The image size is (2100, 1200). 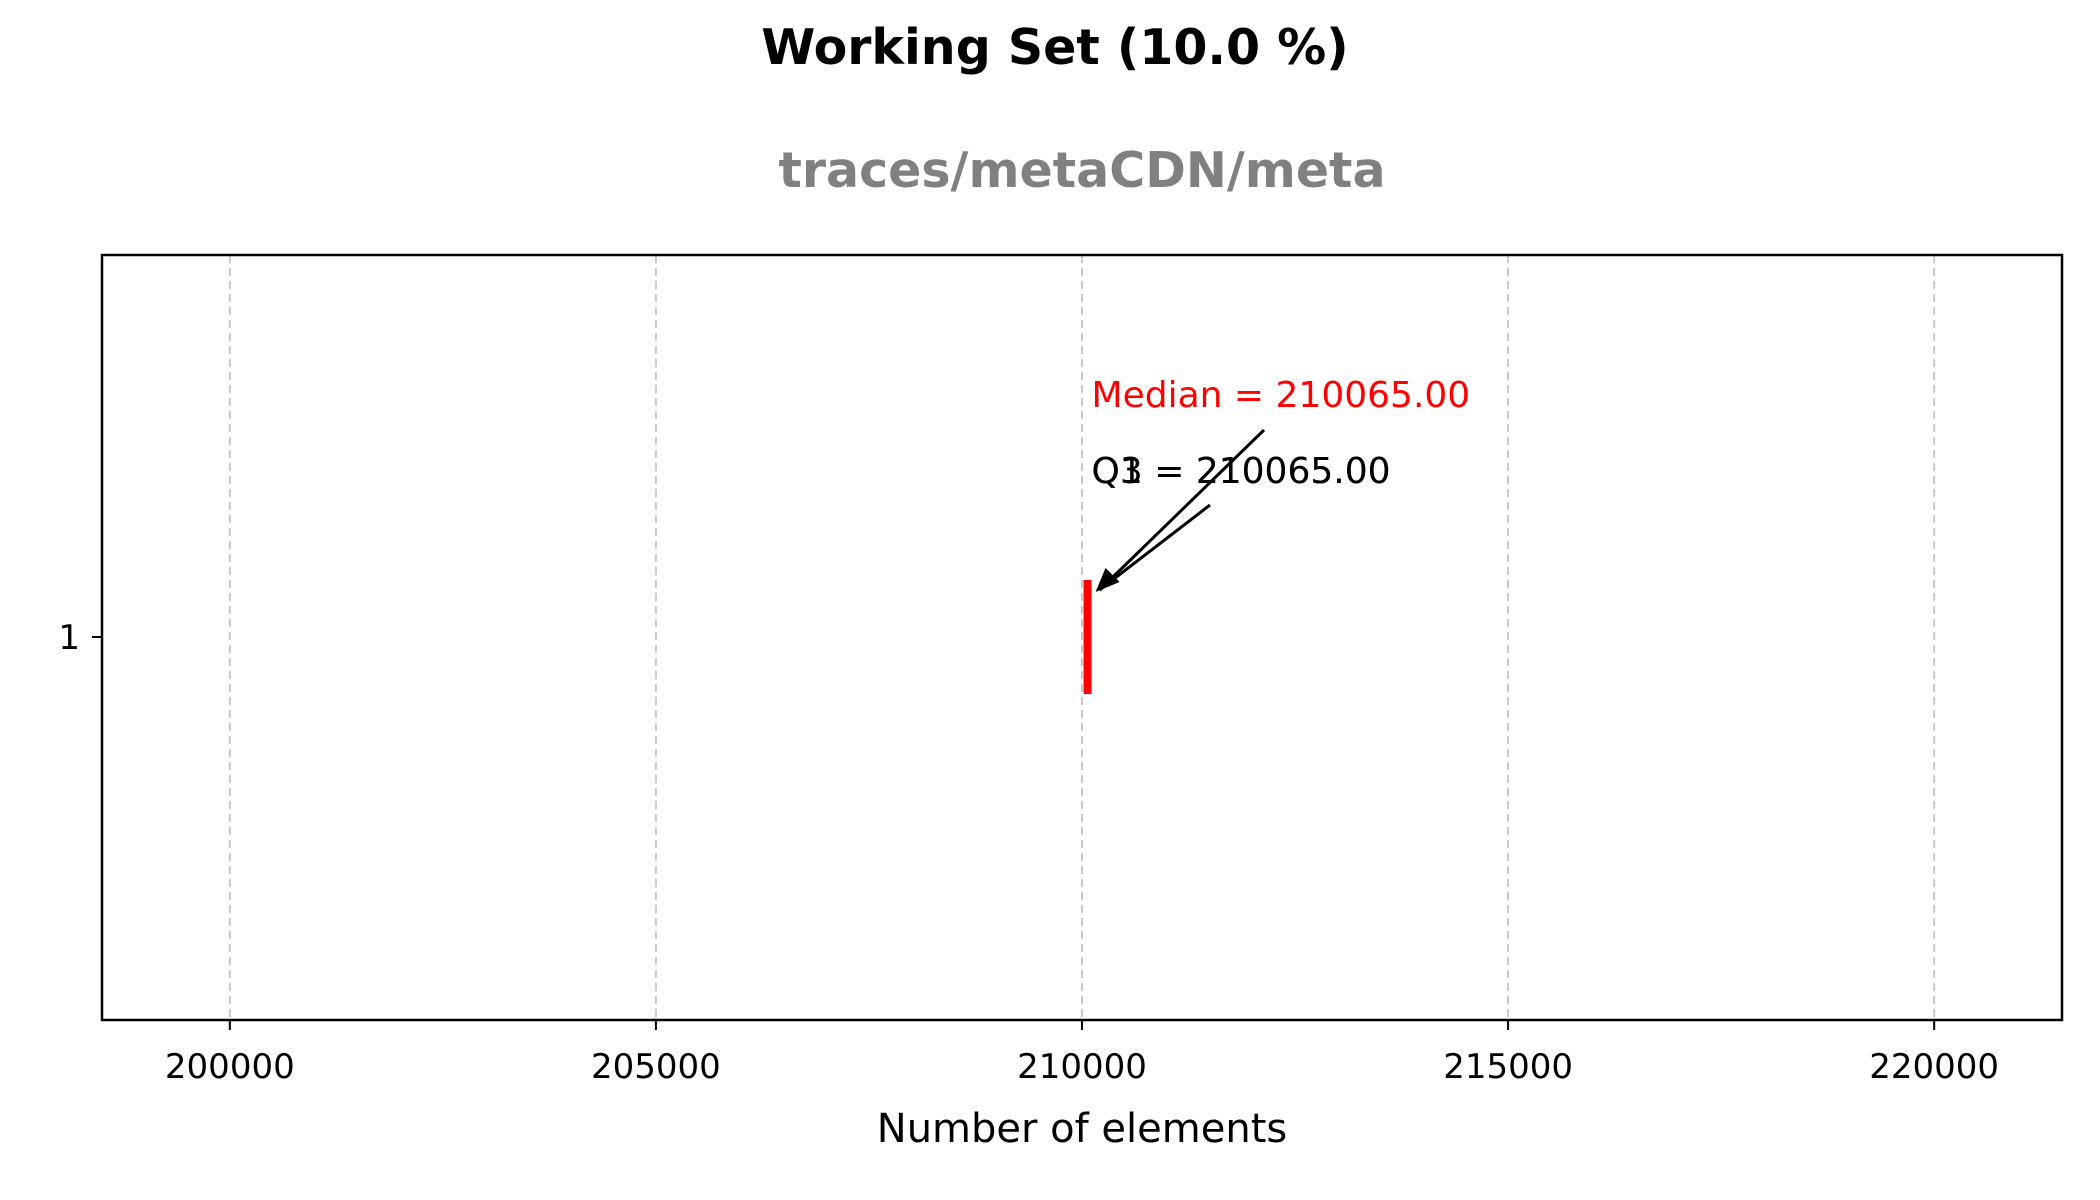 I want to click on median-arrow, so click(x=1182, y=510).